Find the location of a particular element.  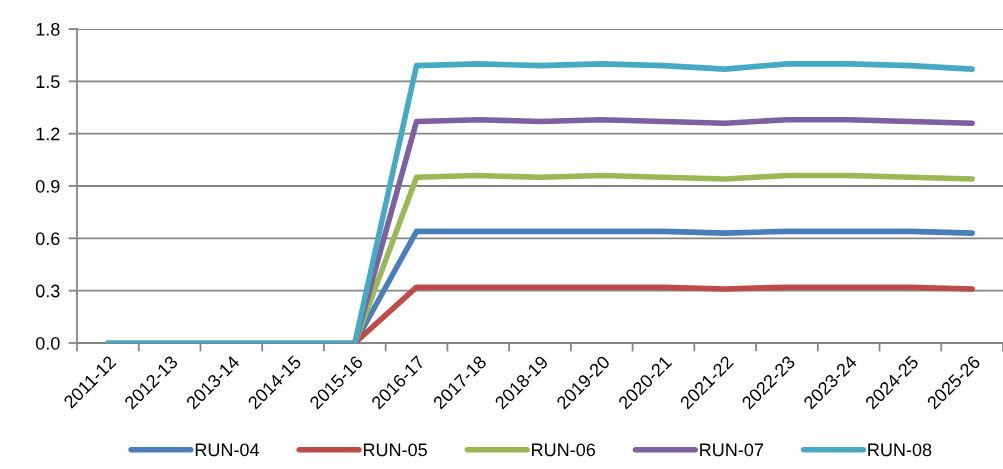

legend-label: RUN-05 is located at coordinates (395, 450).